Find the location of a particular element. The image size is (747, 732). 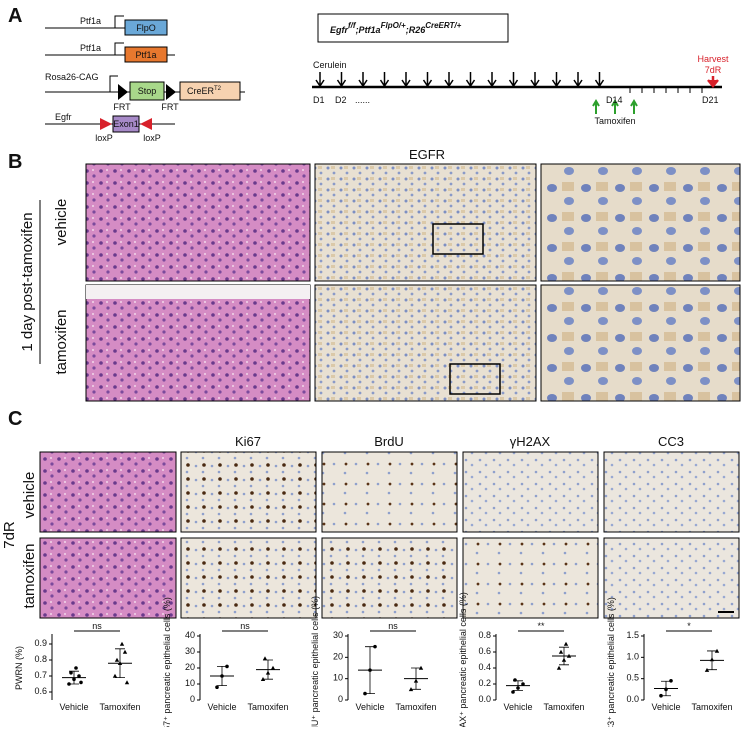

stop-box is located at coordinates (147, 91).